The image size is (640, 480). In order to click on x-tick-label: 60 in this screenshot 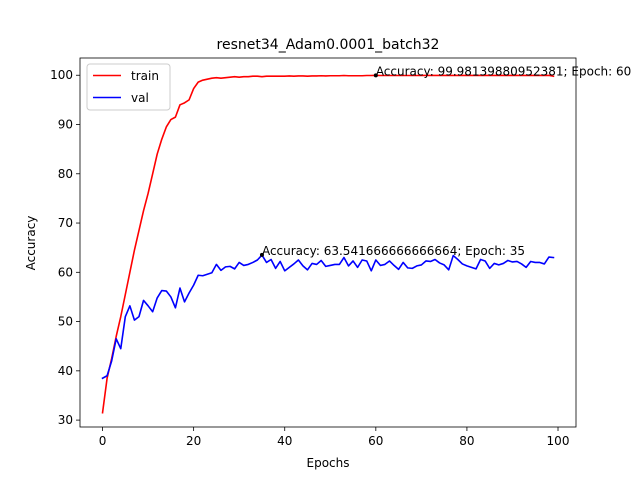, I will do `click(375, 441)`.